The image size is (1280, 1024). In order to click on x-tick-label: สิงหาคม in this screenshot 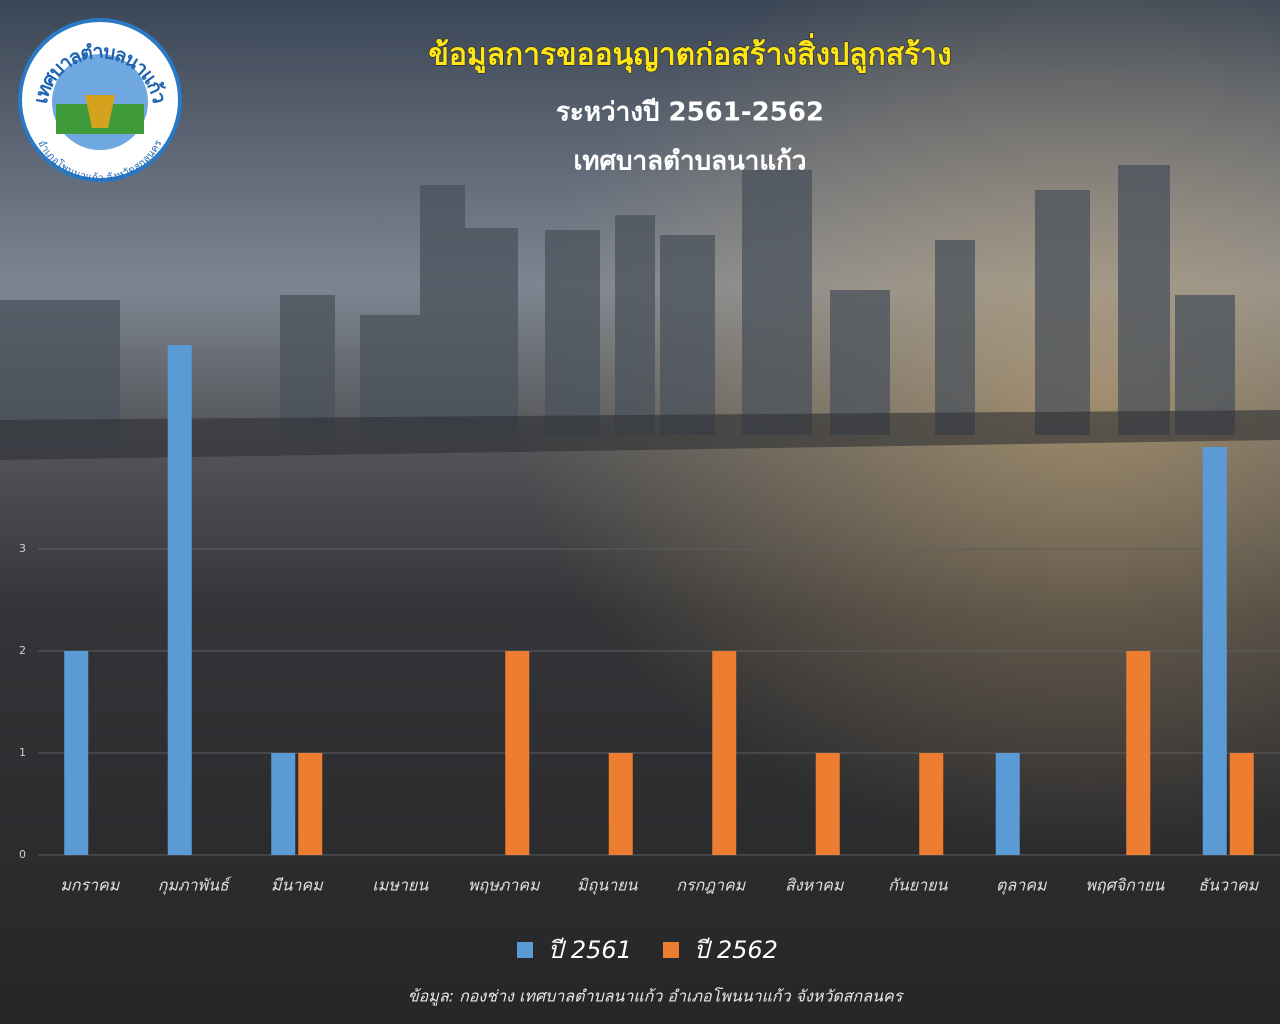, I will do `click(815, 885)`.